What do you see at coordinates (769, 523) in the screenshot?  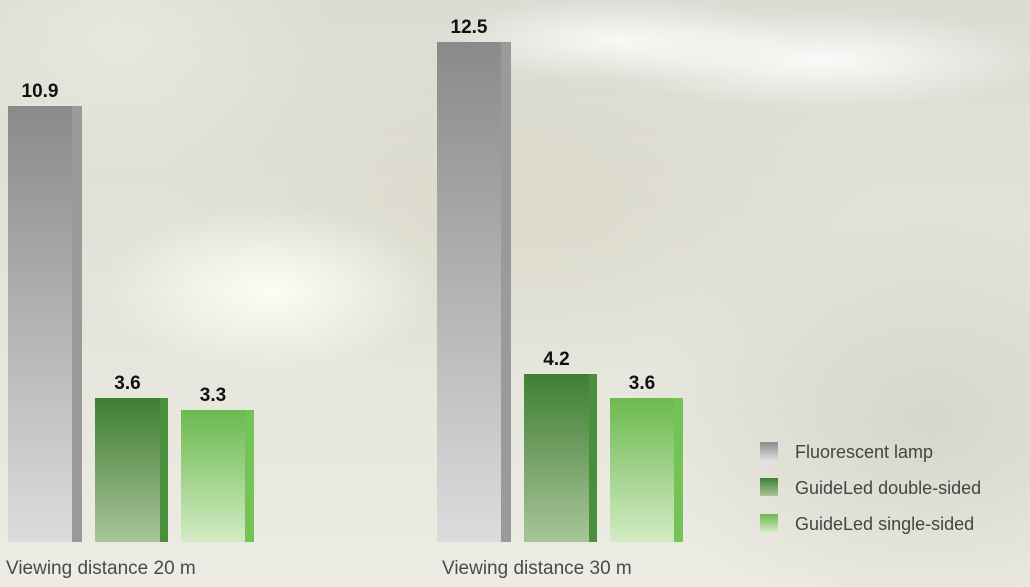 I see `legend-swatch-single-sided` at bounding box center [769, 523].